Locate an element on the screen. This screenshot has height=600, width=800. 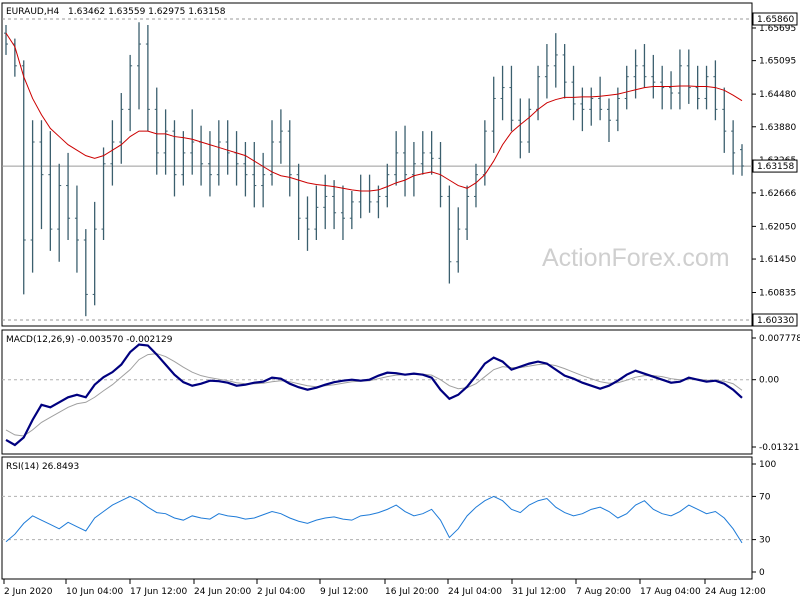
x-axis-label: 24 Aug 12:00 is located at coordinates (735, 592).